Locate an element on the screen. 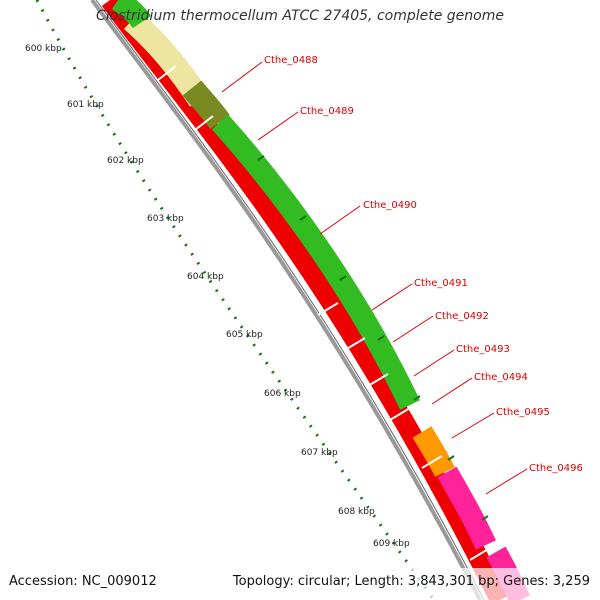 The height and width of the screenshot is (600, 600). gene-label: Cthe_0490 is located at coordinates (390, 205).